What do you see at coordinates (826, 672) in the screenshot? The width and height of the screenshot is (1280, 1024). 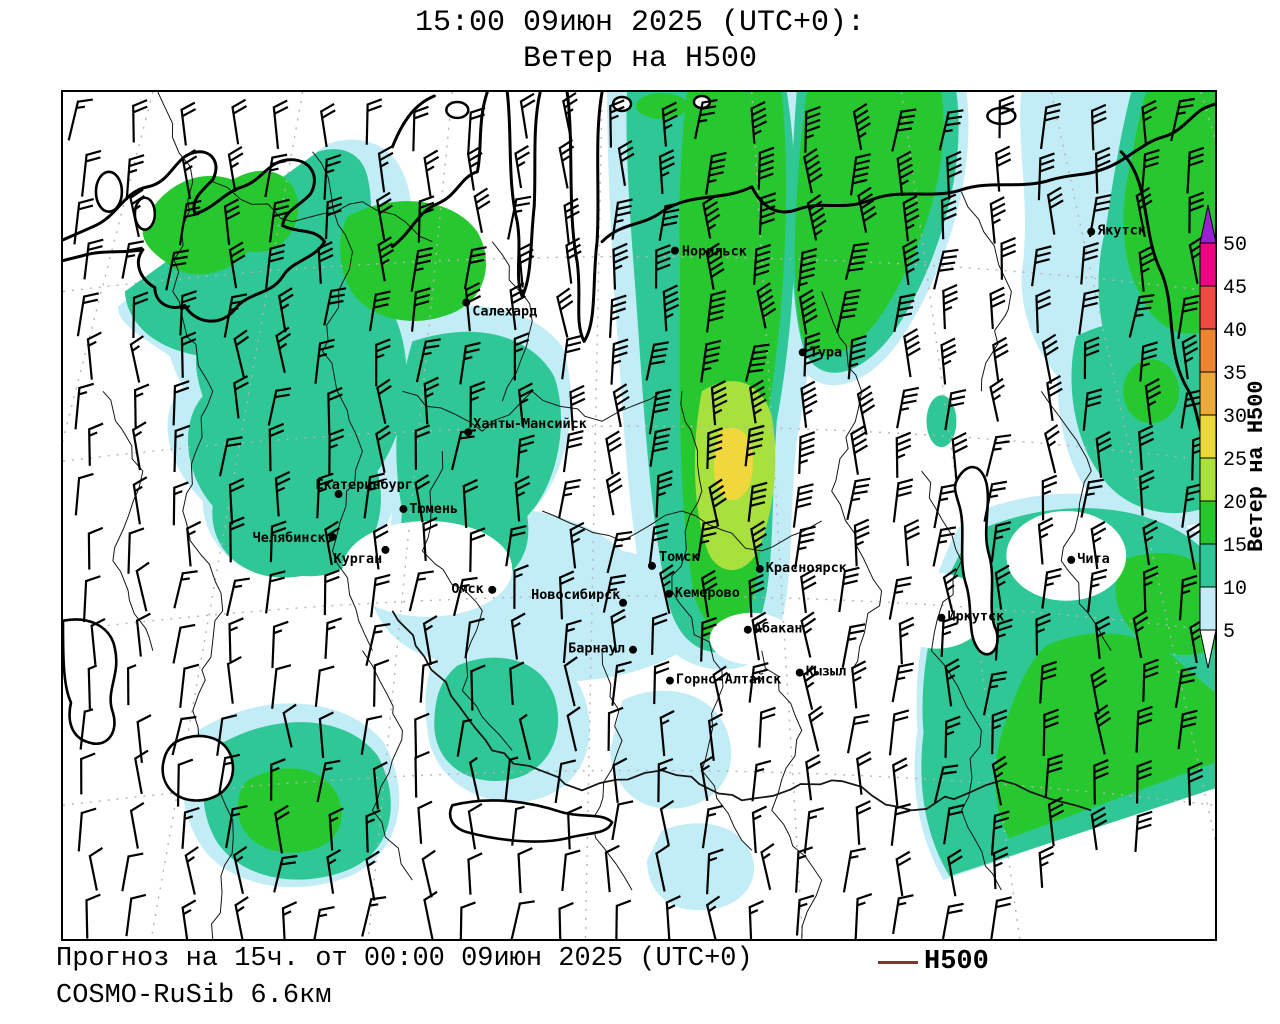 I see `city-label: Кызыл` at bounding box center [826, 672].